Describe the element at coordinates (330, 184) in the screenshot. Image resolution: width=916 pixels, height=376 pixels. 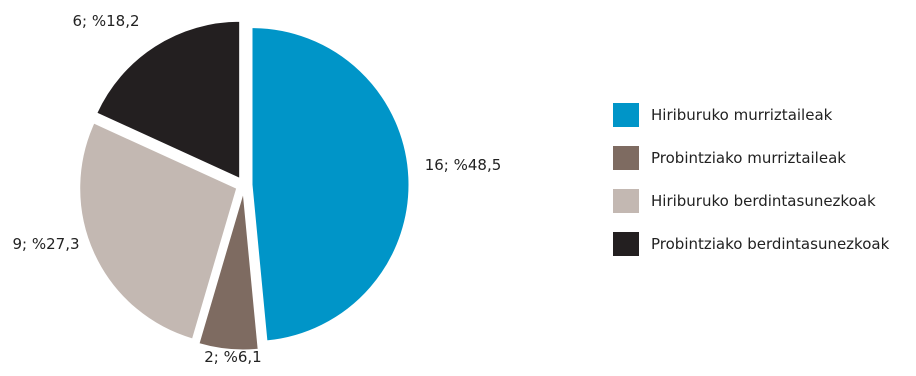
I see `pie-slice-hiriburuko-murriztaileak` at that location.